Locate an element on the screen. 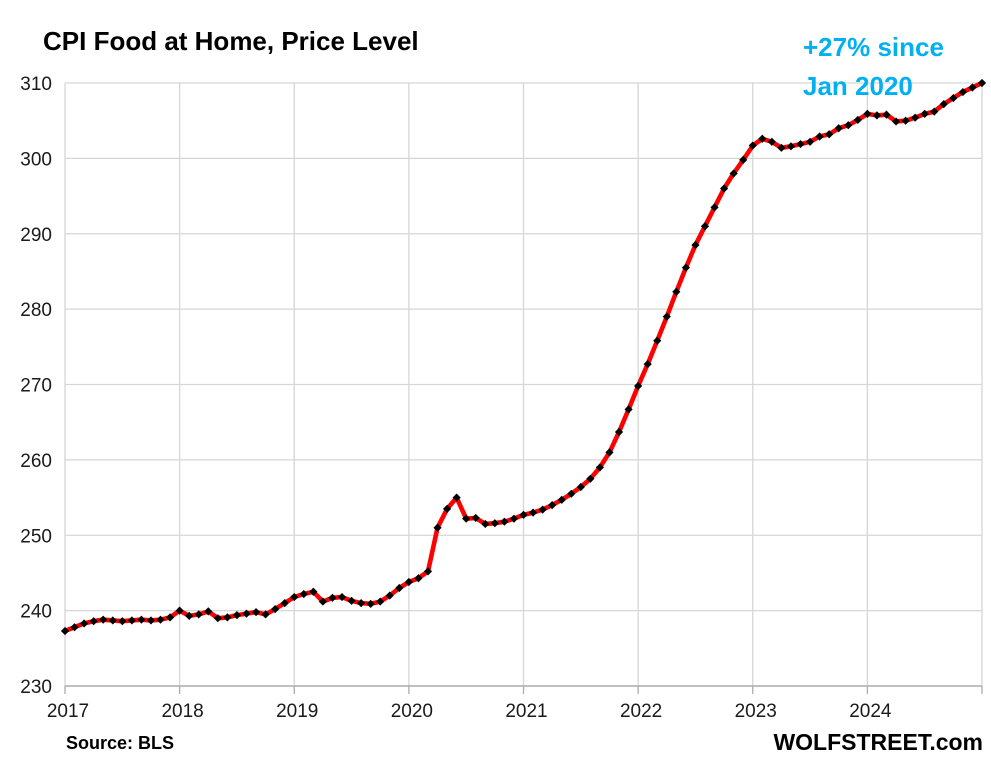 The image size is (991, 775). chart-title: CPI Food at Home, Price Level is located at coordinates (231, 41).